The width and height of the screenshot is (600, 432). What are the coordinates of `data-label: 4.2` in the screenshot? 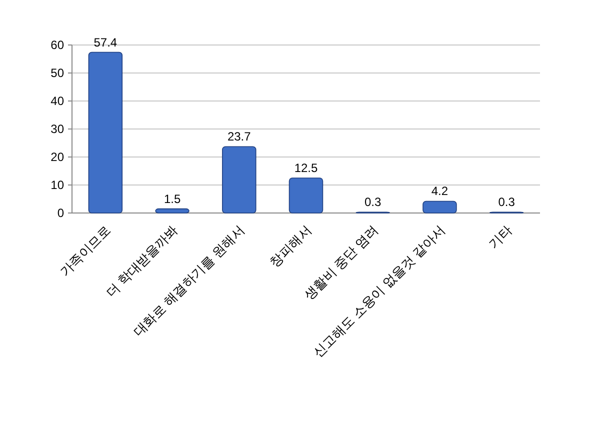 It's located at (439, 191).